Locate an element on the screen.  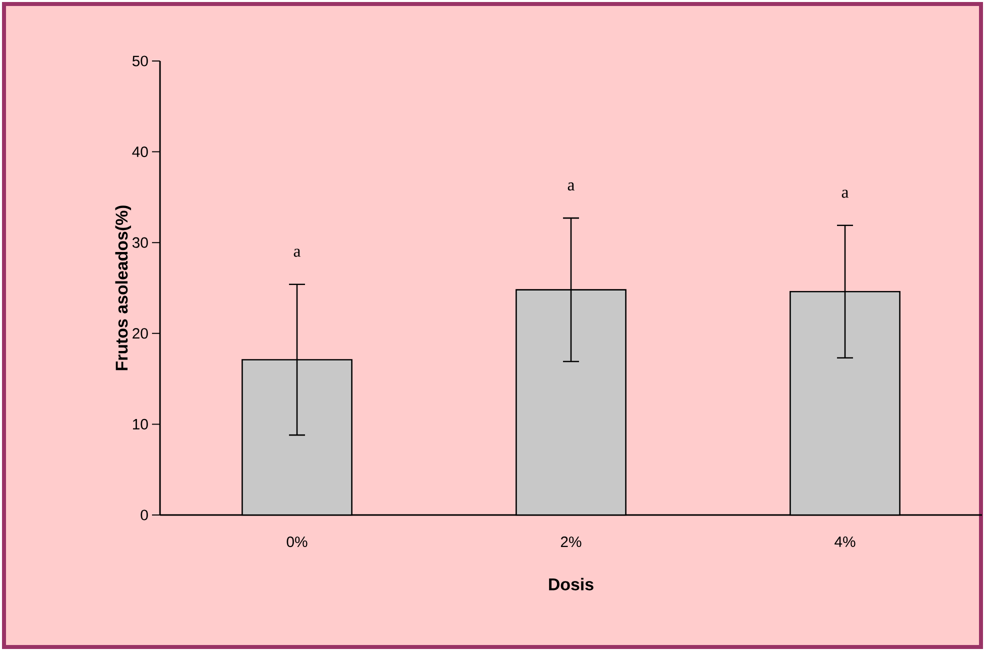
y-axis-title: Frutos asoleados(%) is located at coordinates (123, 288).